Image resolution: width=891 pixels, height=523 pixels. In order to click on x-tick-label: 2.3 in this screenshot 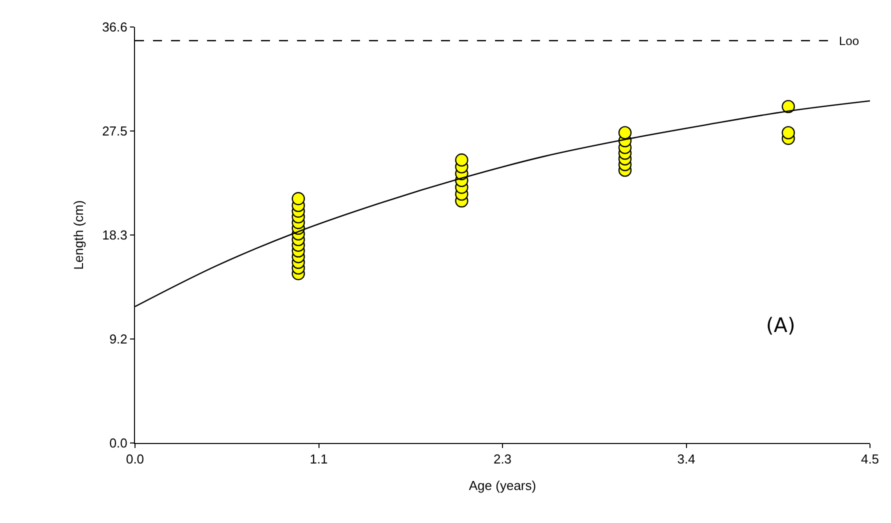, I will do `click(502, 459)`.